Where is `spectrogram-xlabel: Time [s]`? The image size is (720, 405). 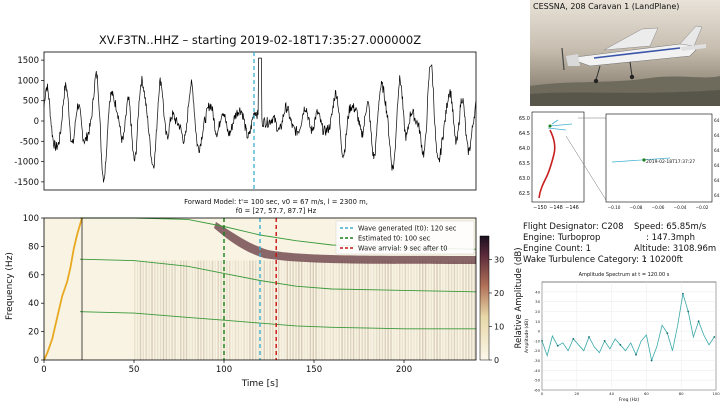 spectrogram-xlabel: Time [s] is located at coordinates (260, 384).